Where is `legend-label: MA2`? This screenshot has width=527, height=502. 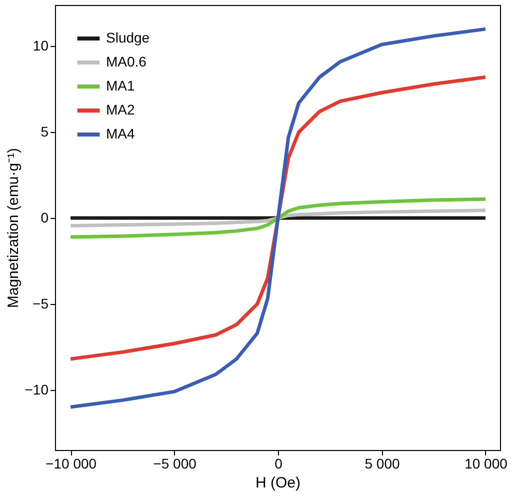 legend-label: MA2 is located at coordinates (120, 110).